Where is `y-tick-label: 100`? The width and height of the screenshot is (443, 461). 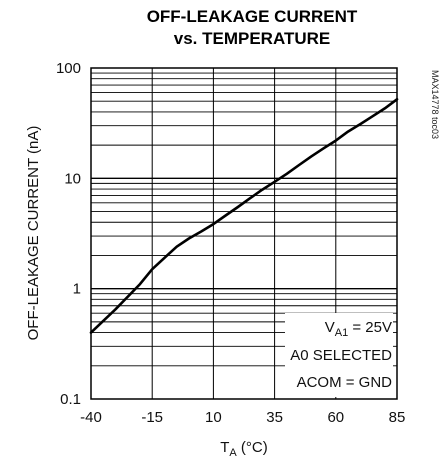 y-tick-label: 100 is located at coordinates (68, 68).